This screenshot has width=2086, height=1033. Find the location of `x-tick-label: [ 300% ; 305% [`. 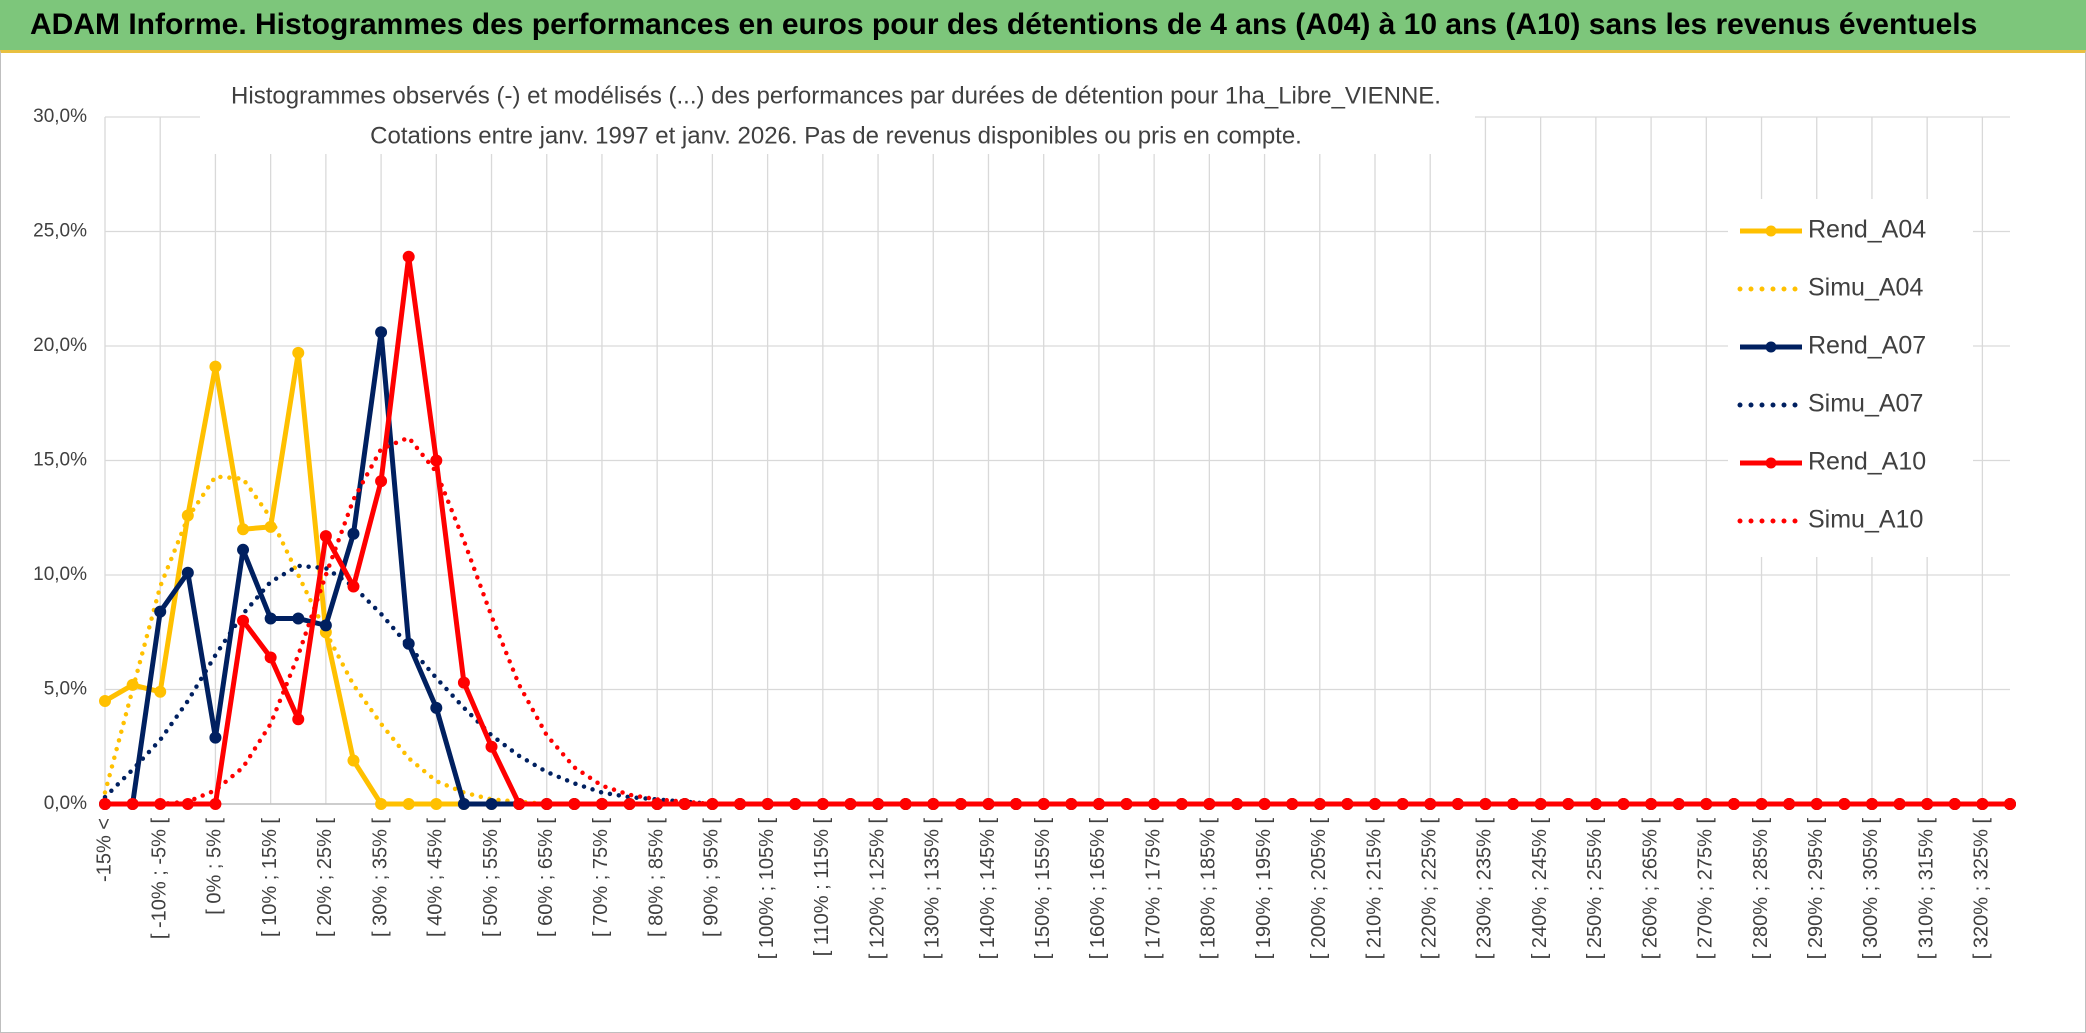

x-tick-label: [ 300% ; 305% [ is located at coordinates (1871, 889).